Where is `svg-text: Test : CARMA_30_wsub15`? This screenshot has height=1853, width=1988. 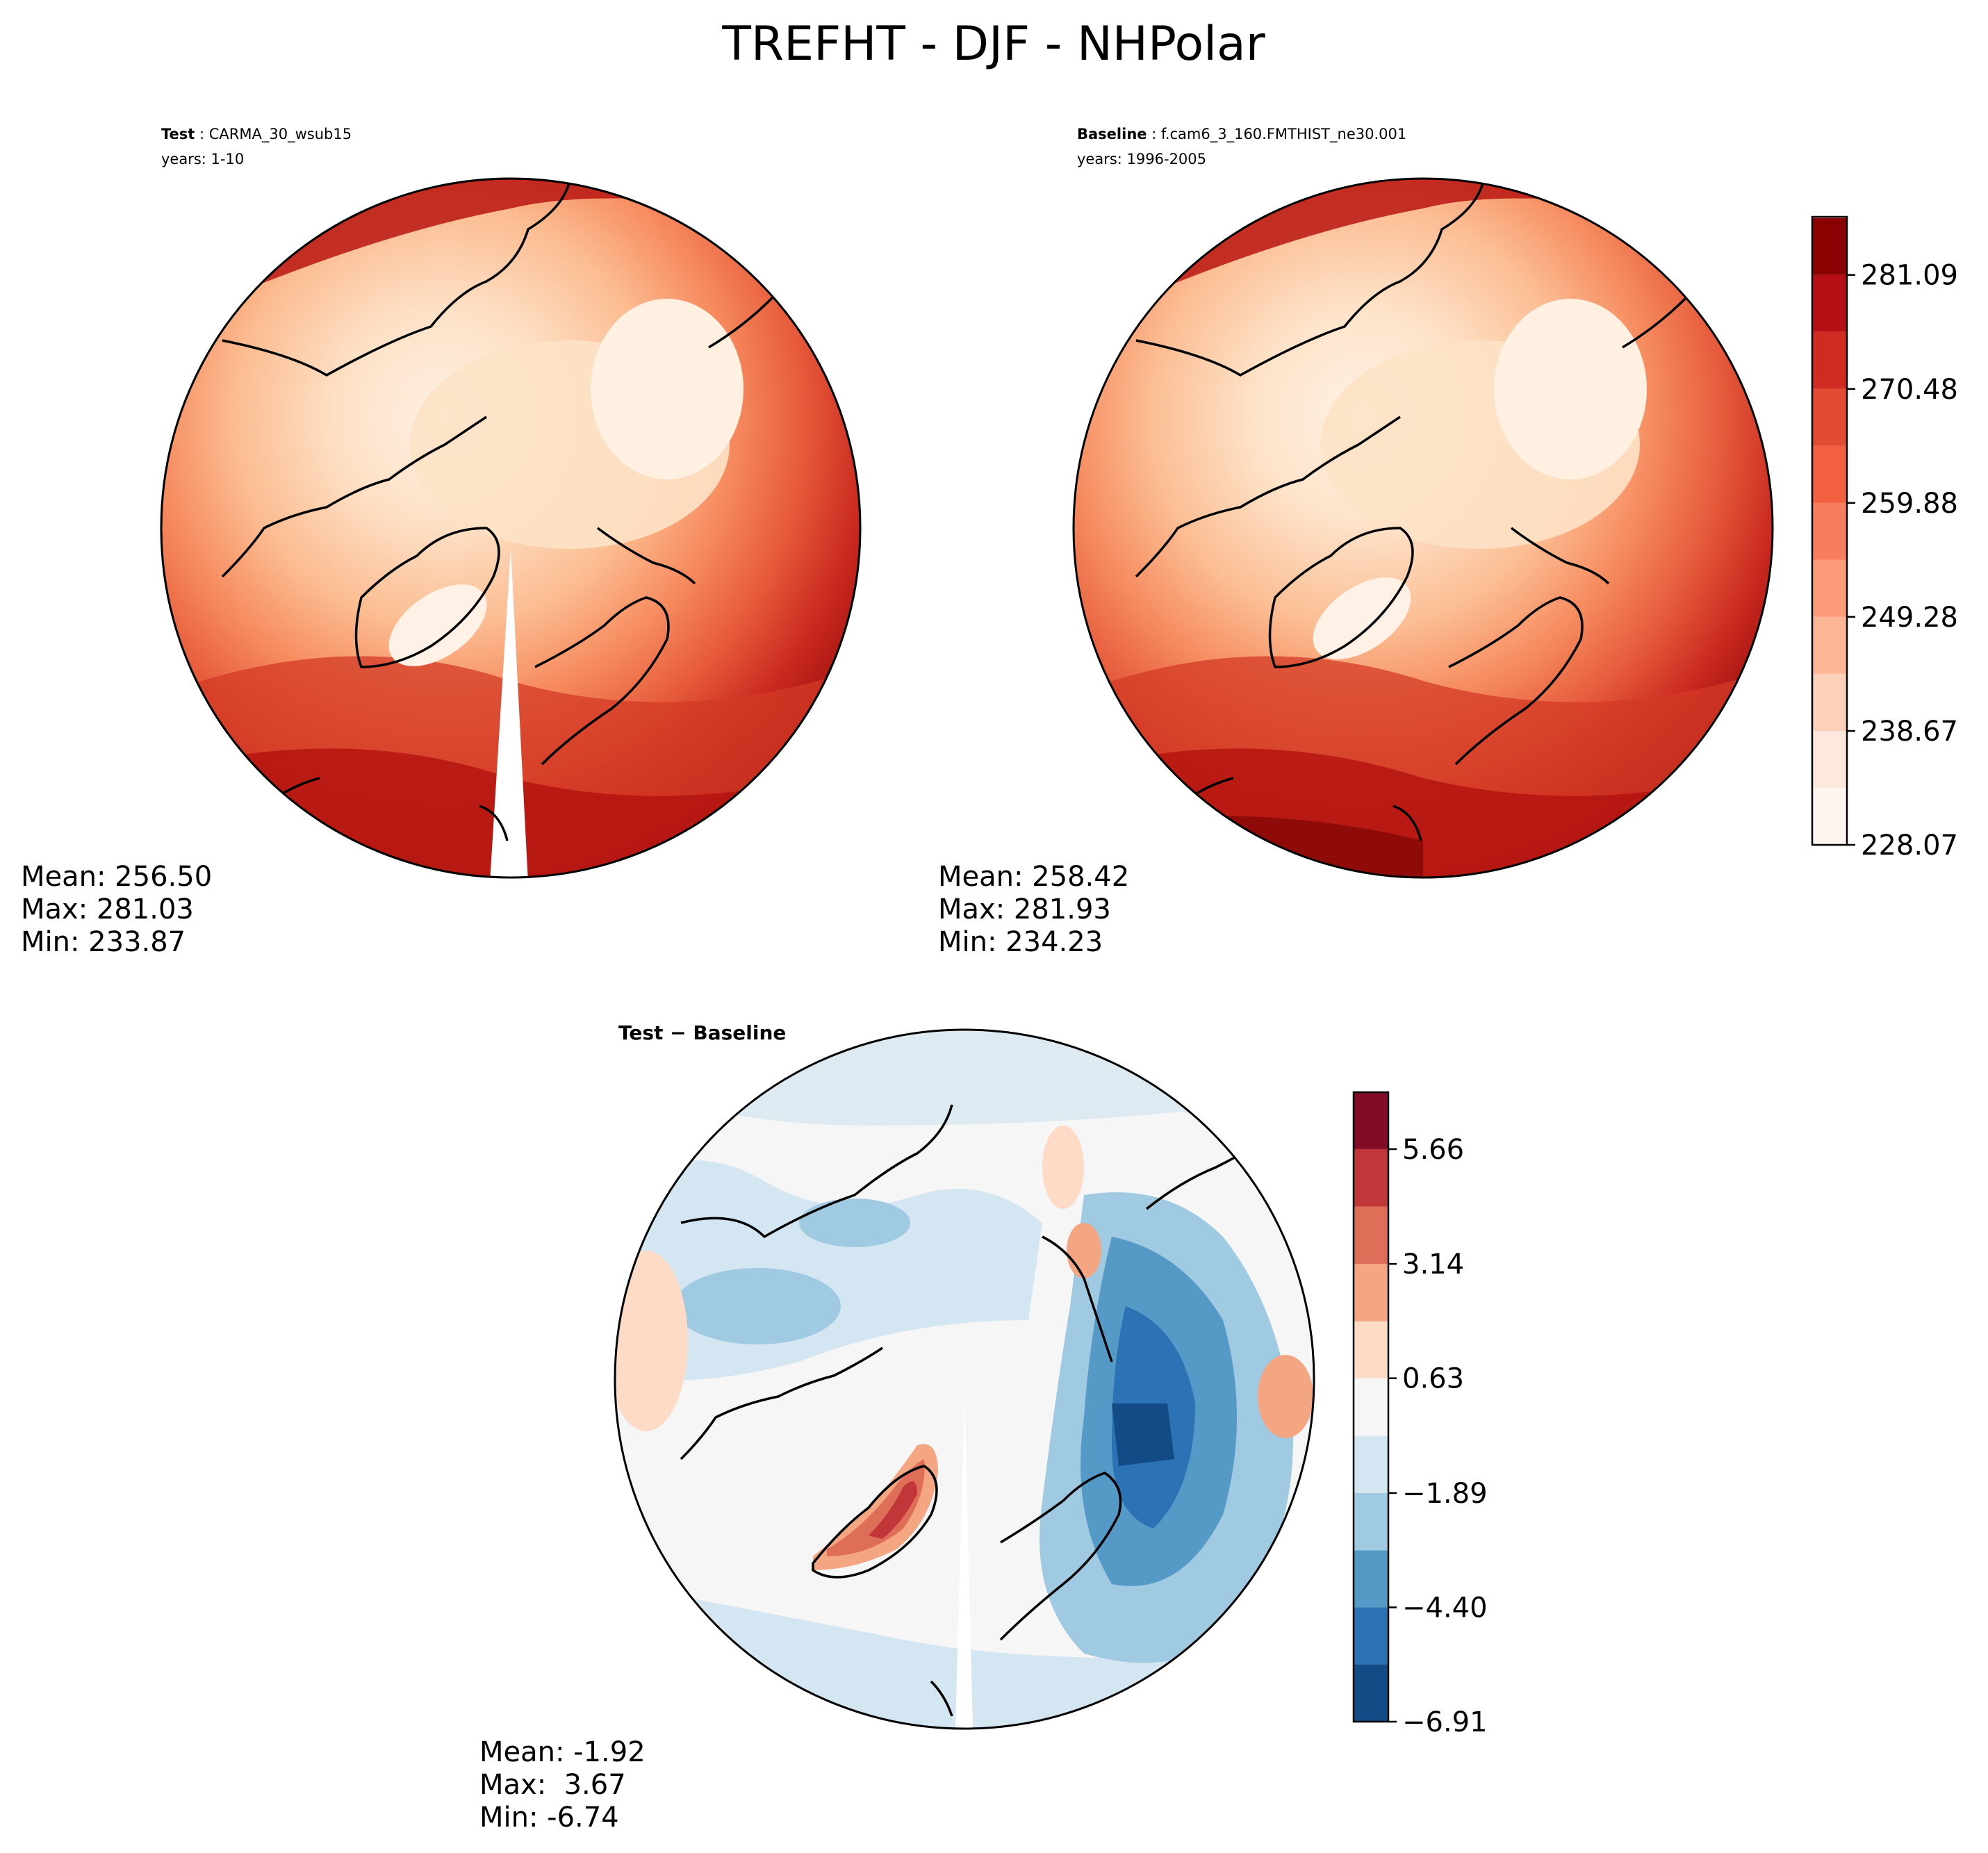
svg-text: Test : CARMA_30_wsub15 is located at coordinates (256, 134).